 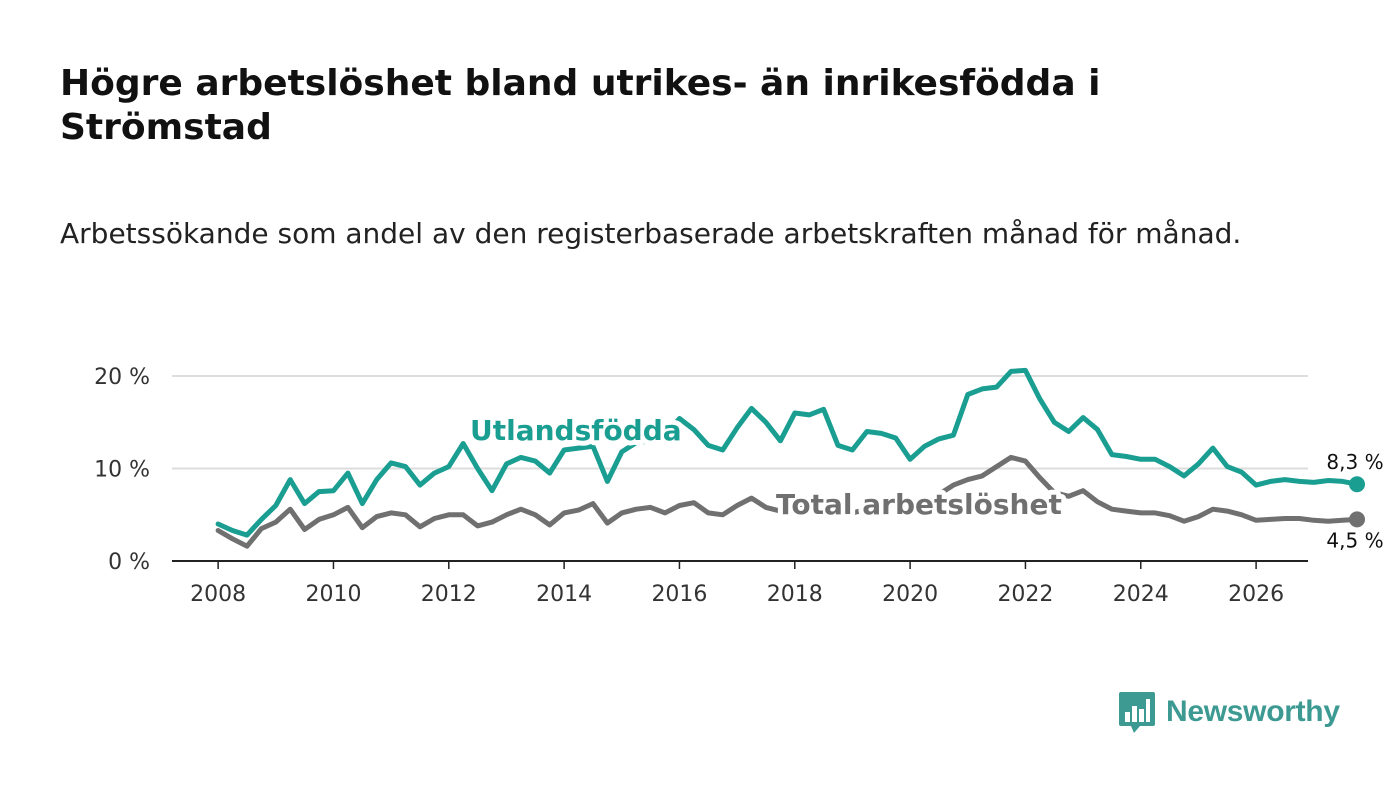 What do you see at coordinates (122, 377) in the screenshot?
I see `y-tick-label: 20 %` at bounding box center [122, 377].